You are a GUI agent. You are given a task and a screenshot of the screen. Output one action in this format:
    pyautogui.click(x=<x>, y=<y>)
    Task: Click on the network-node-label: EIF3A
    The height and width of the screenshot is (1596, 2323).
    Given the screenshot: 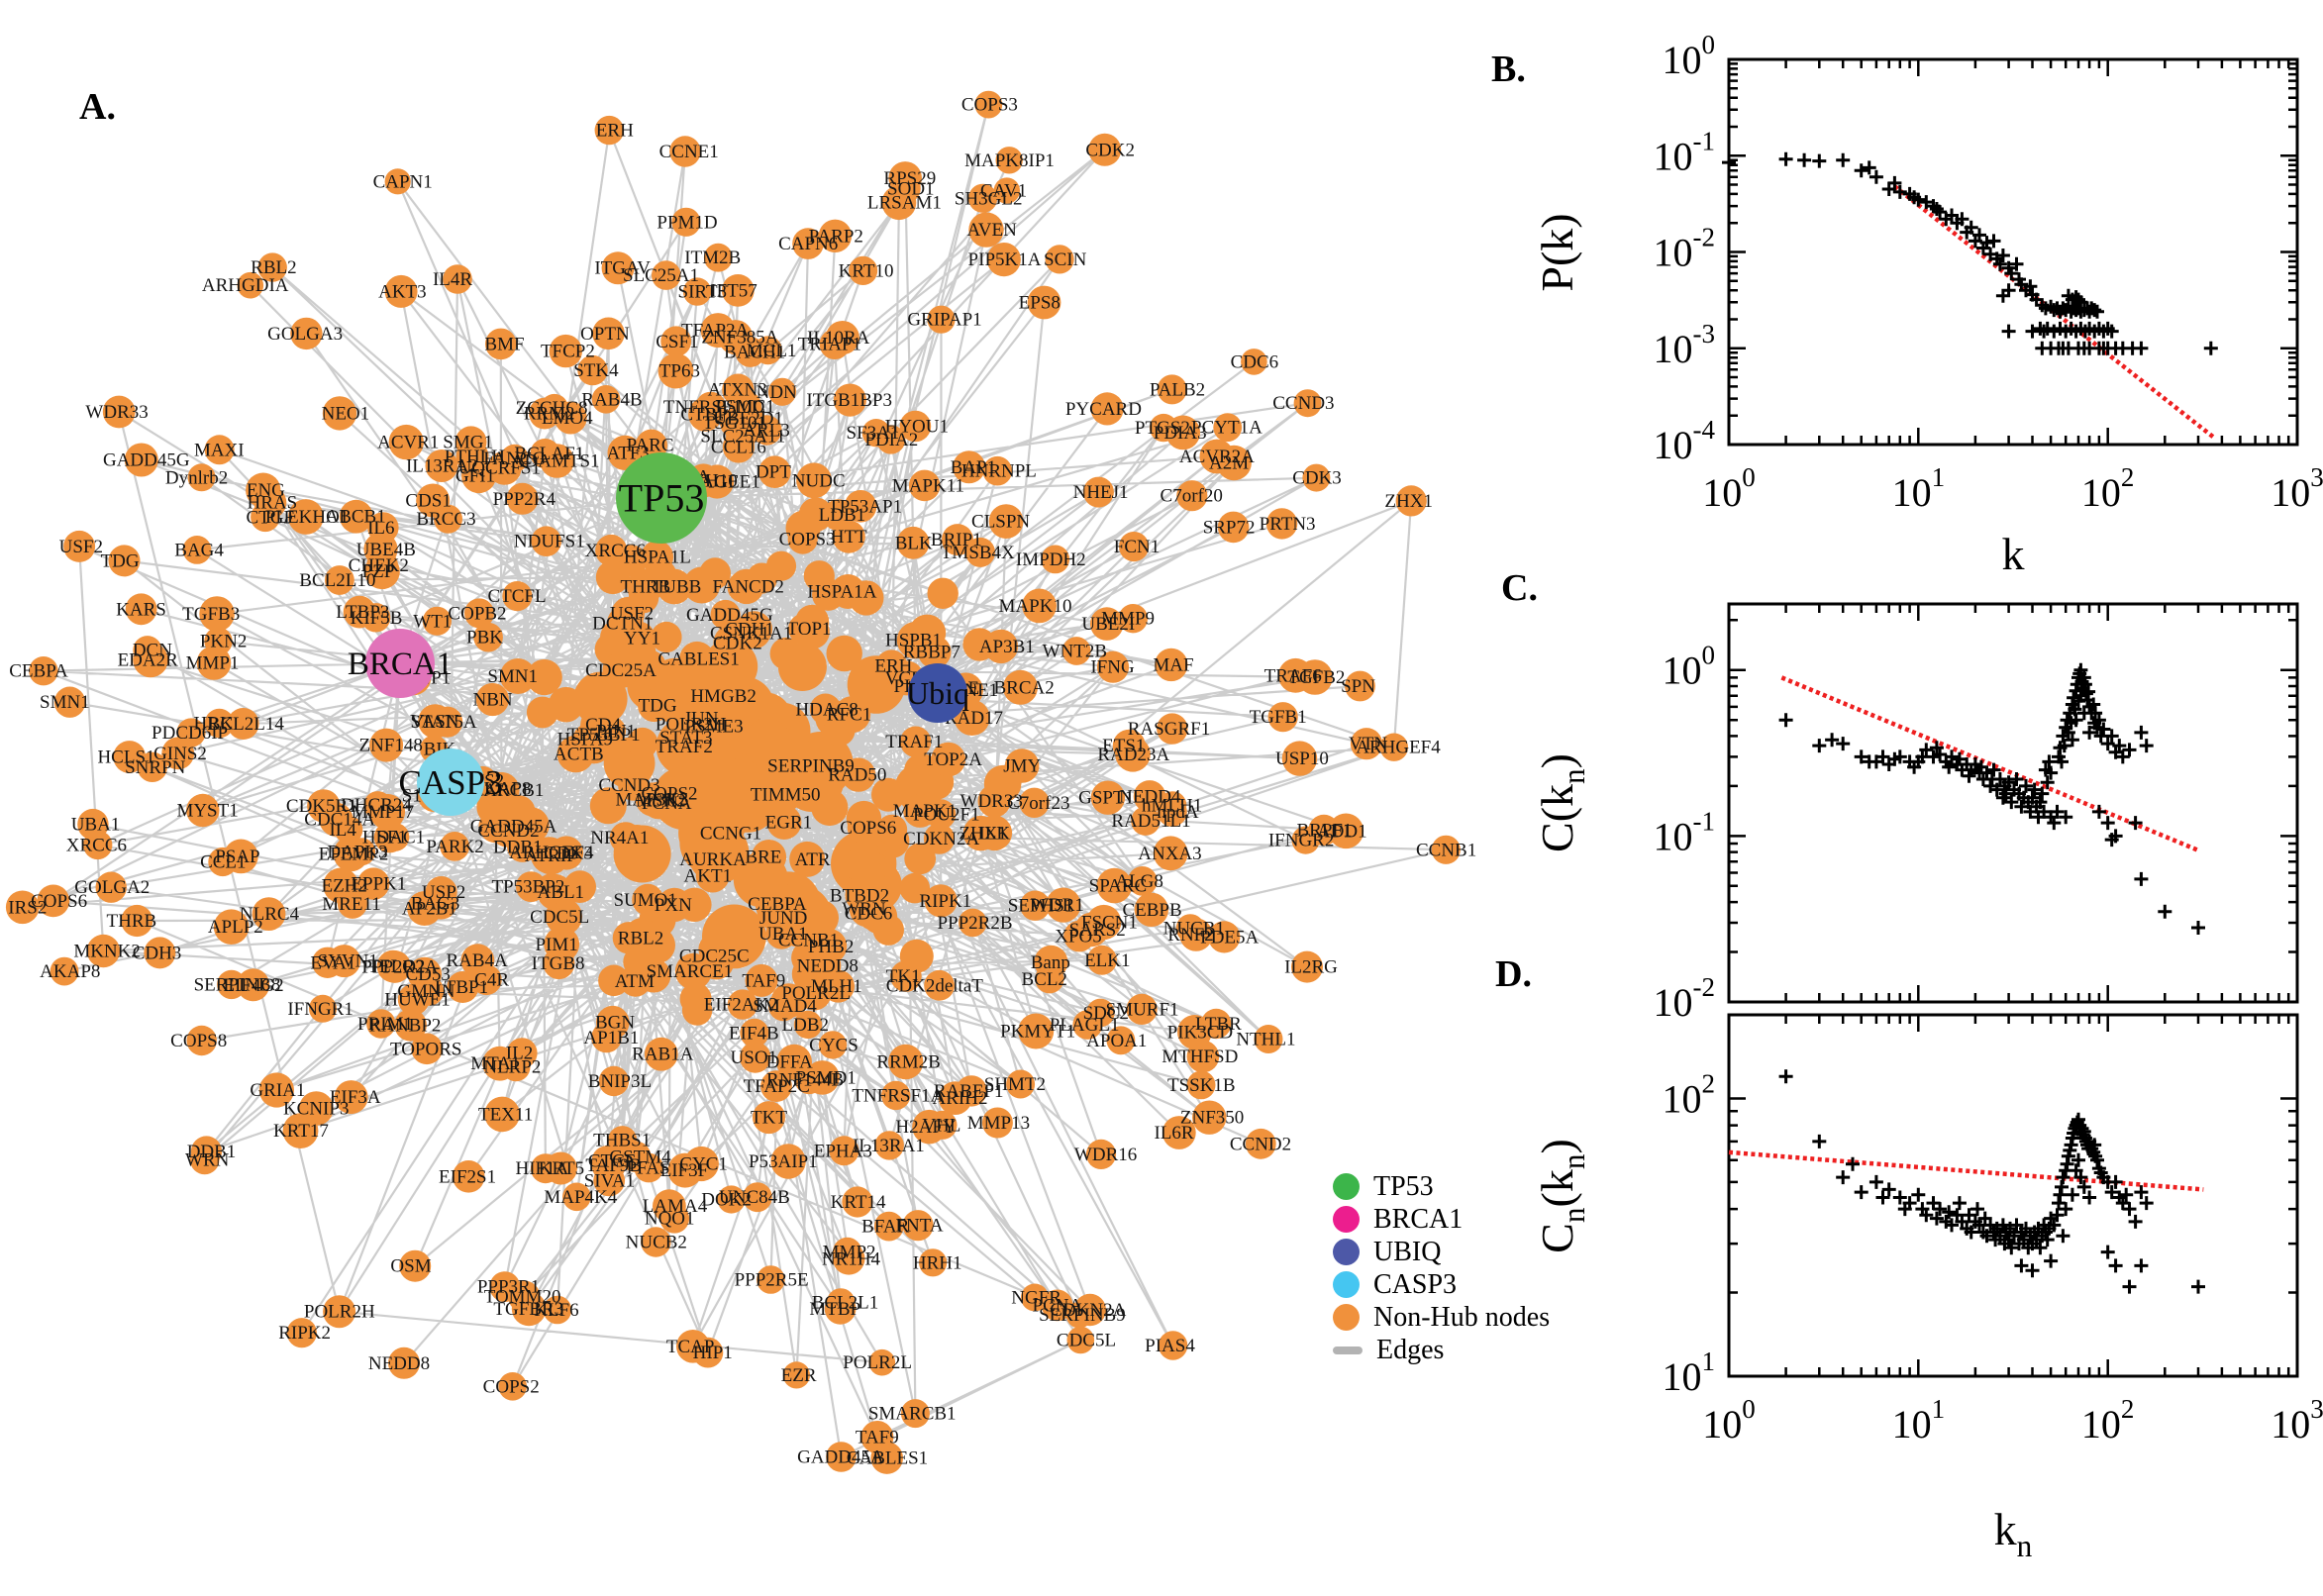 What is the action you would take?
    pyautogui.click(x=355, y=1097)
    